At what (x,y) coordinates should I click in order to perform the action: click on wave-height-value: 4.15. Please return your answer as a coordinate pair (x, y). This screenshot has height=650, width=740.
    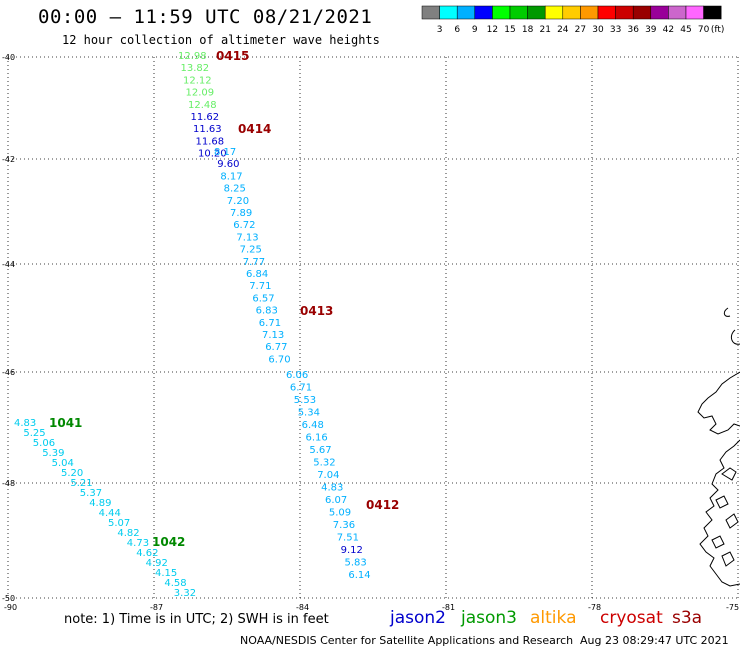
    Looking at the image, I should click on (166, 573).